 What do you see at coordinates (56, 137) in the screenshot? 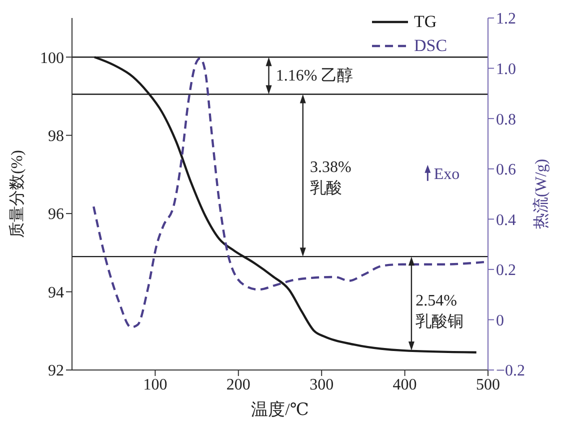
I see `y-tick-label: 98` at bounding box center [56, 137].